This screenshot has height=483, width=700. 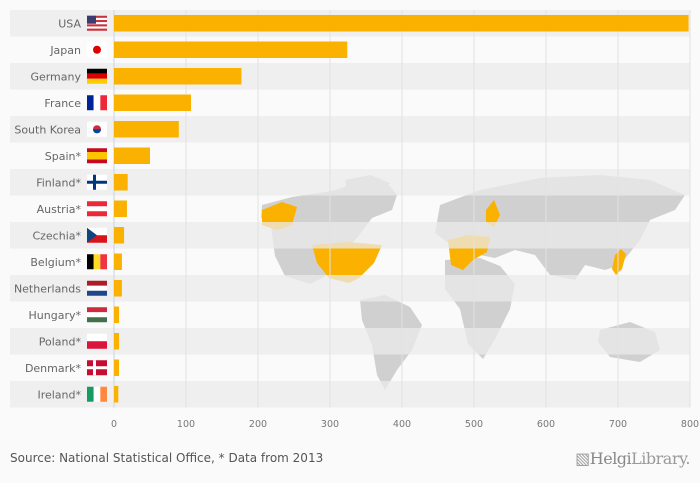 I want to click on category-label: Czechia*, so click(x=56, y=235).